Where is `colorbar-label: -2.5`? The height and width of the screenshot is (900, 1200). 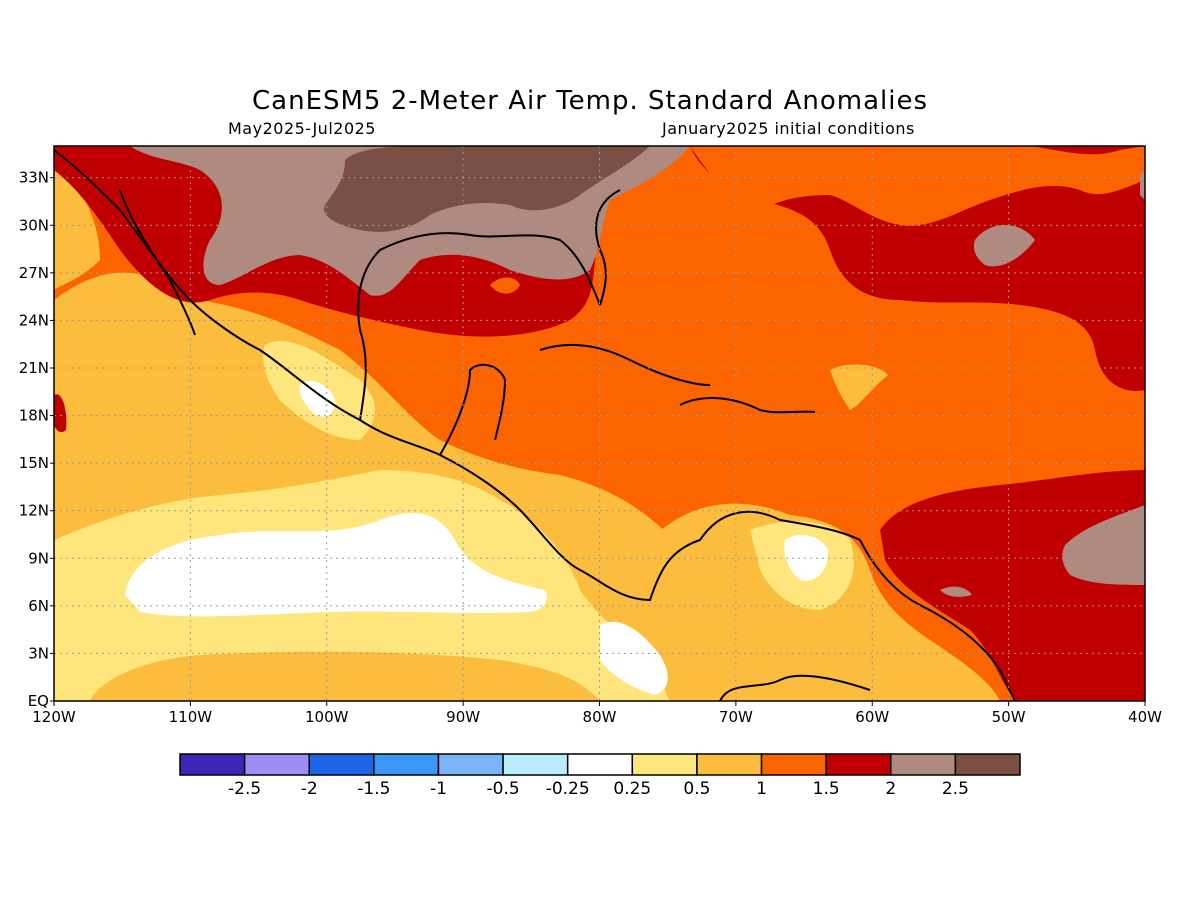 colorbar-label: -2.5 is located at coordinates (244, 789).